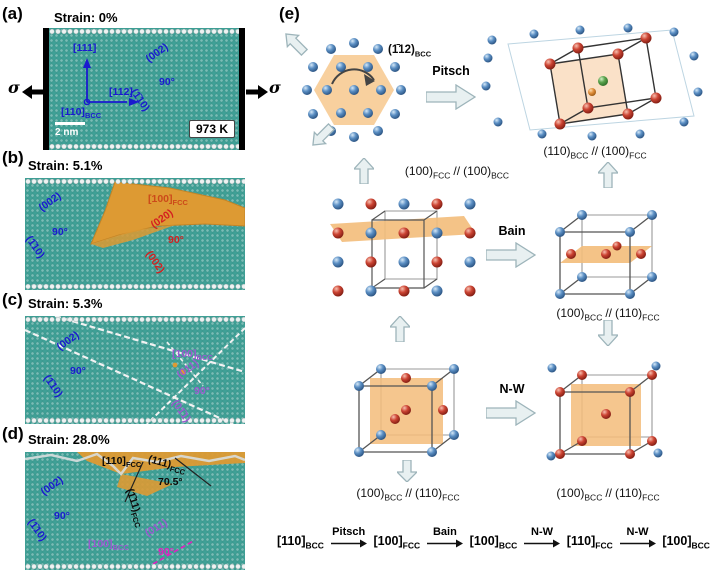 This screenshot has width=711, height=576. Describe the element at coordinates (67, 132) in the screenshot. I see `scale-bar-label: 2 nm` at that location.